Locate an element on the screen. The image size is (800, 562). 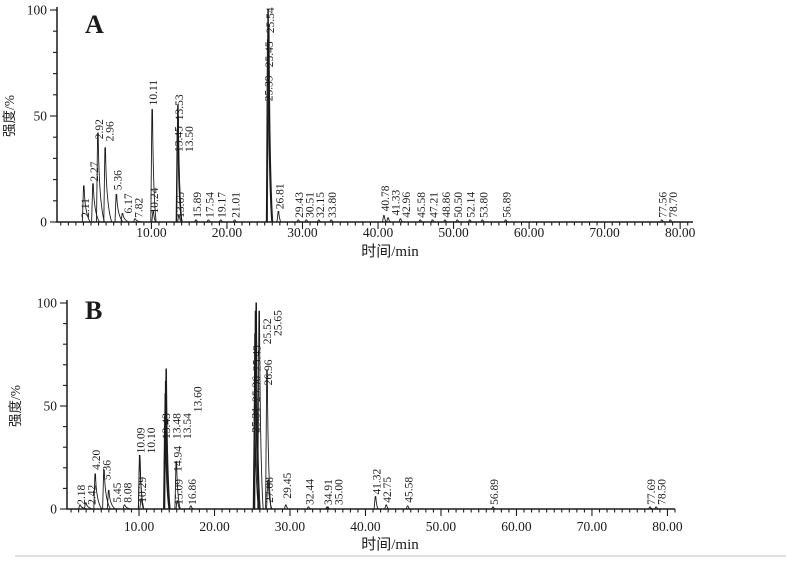
peak-label: 25.43 is located at coordinates (257, 358).